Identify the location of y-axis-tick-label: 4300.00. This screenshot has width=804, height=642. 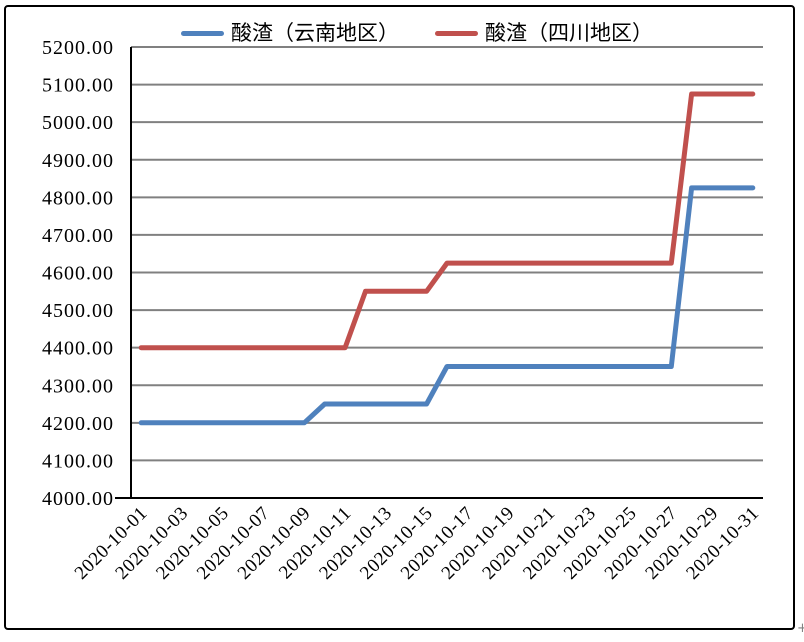
(78, 386).